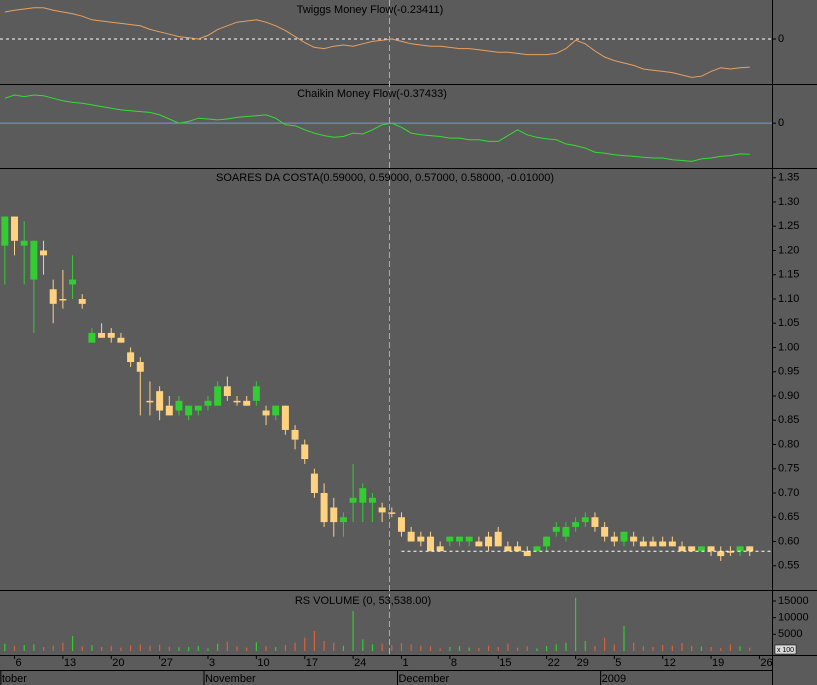  I want to click on x-tick-label: 12, so click(670, 663).